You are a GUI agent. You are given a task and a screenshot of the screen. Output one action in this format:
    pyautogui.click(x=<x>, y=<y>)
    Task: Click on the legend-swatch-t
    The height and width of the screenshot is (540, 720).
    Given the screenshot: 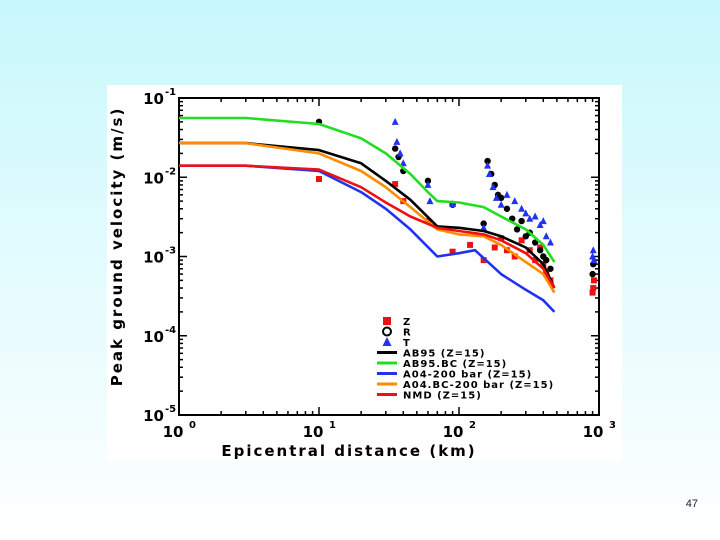 What is the action you would take?
    pyautogui.click(x=387, y=341)
    